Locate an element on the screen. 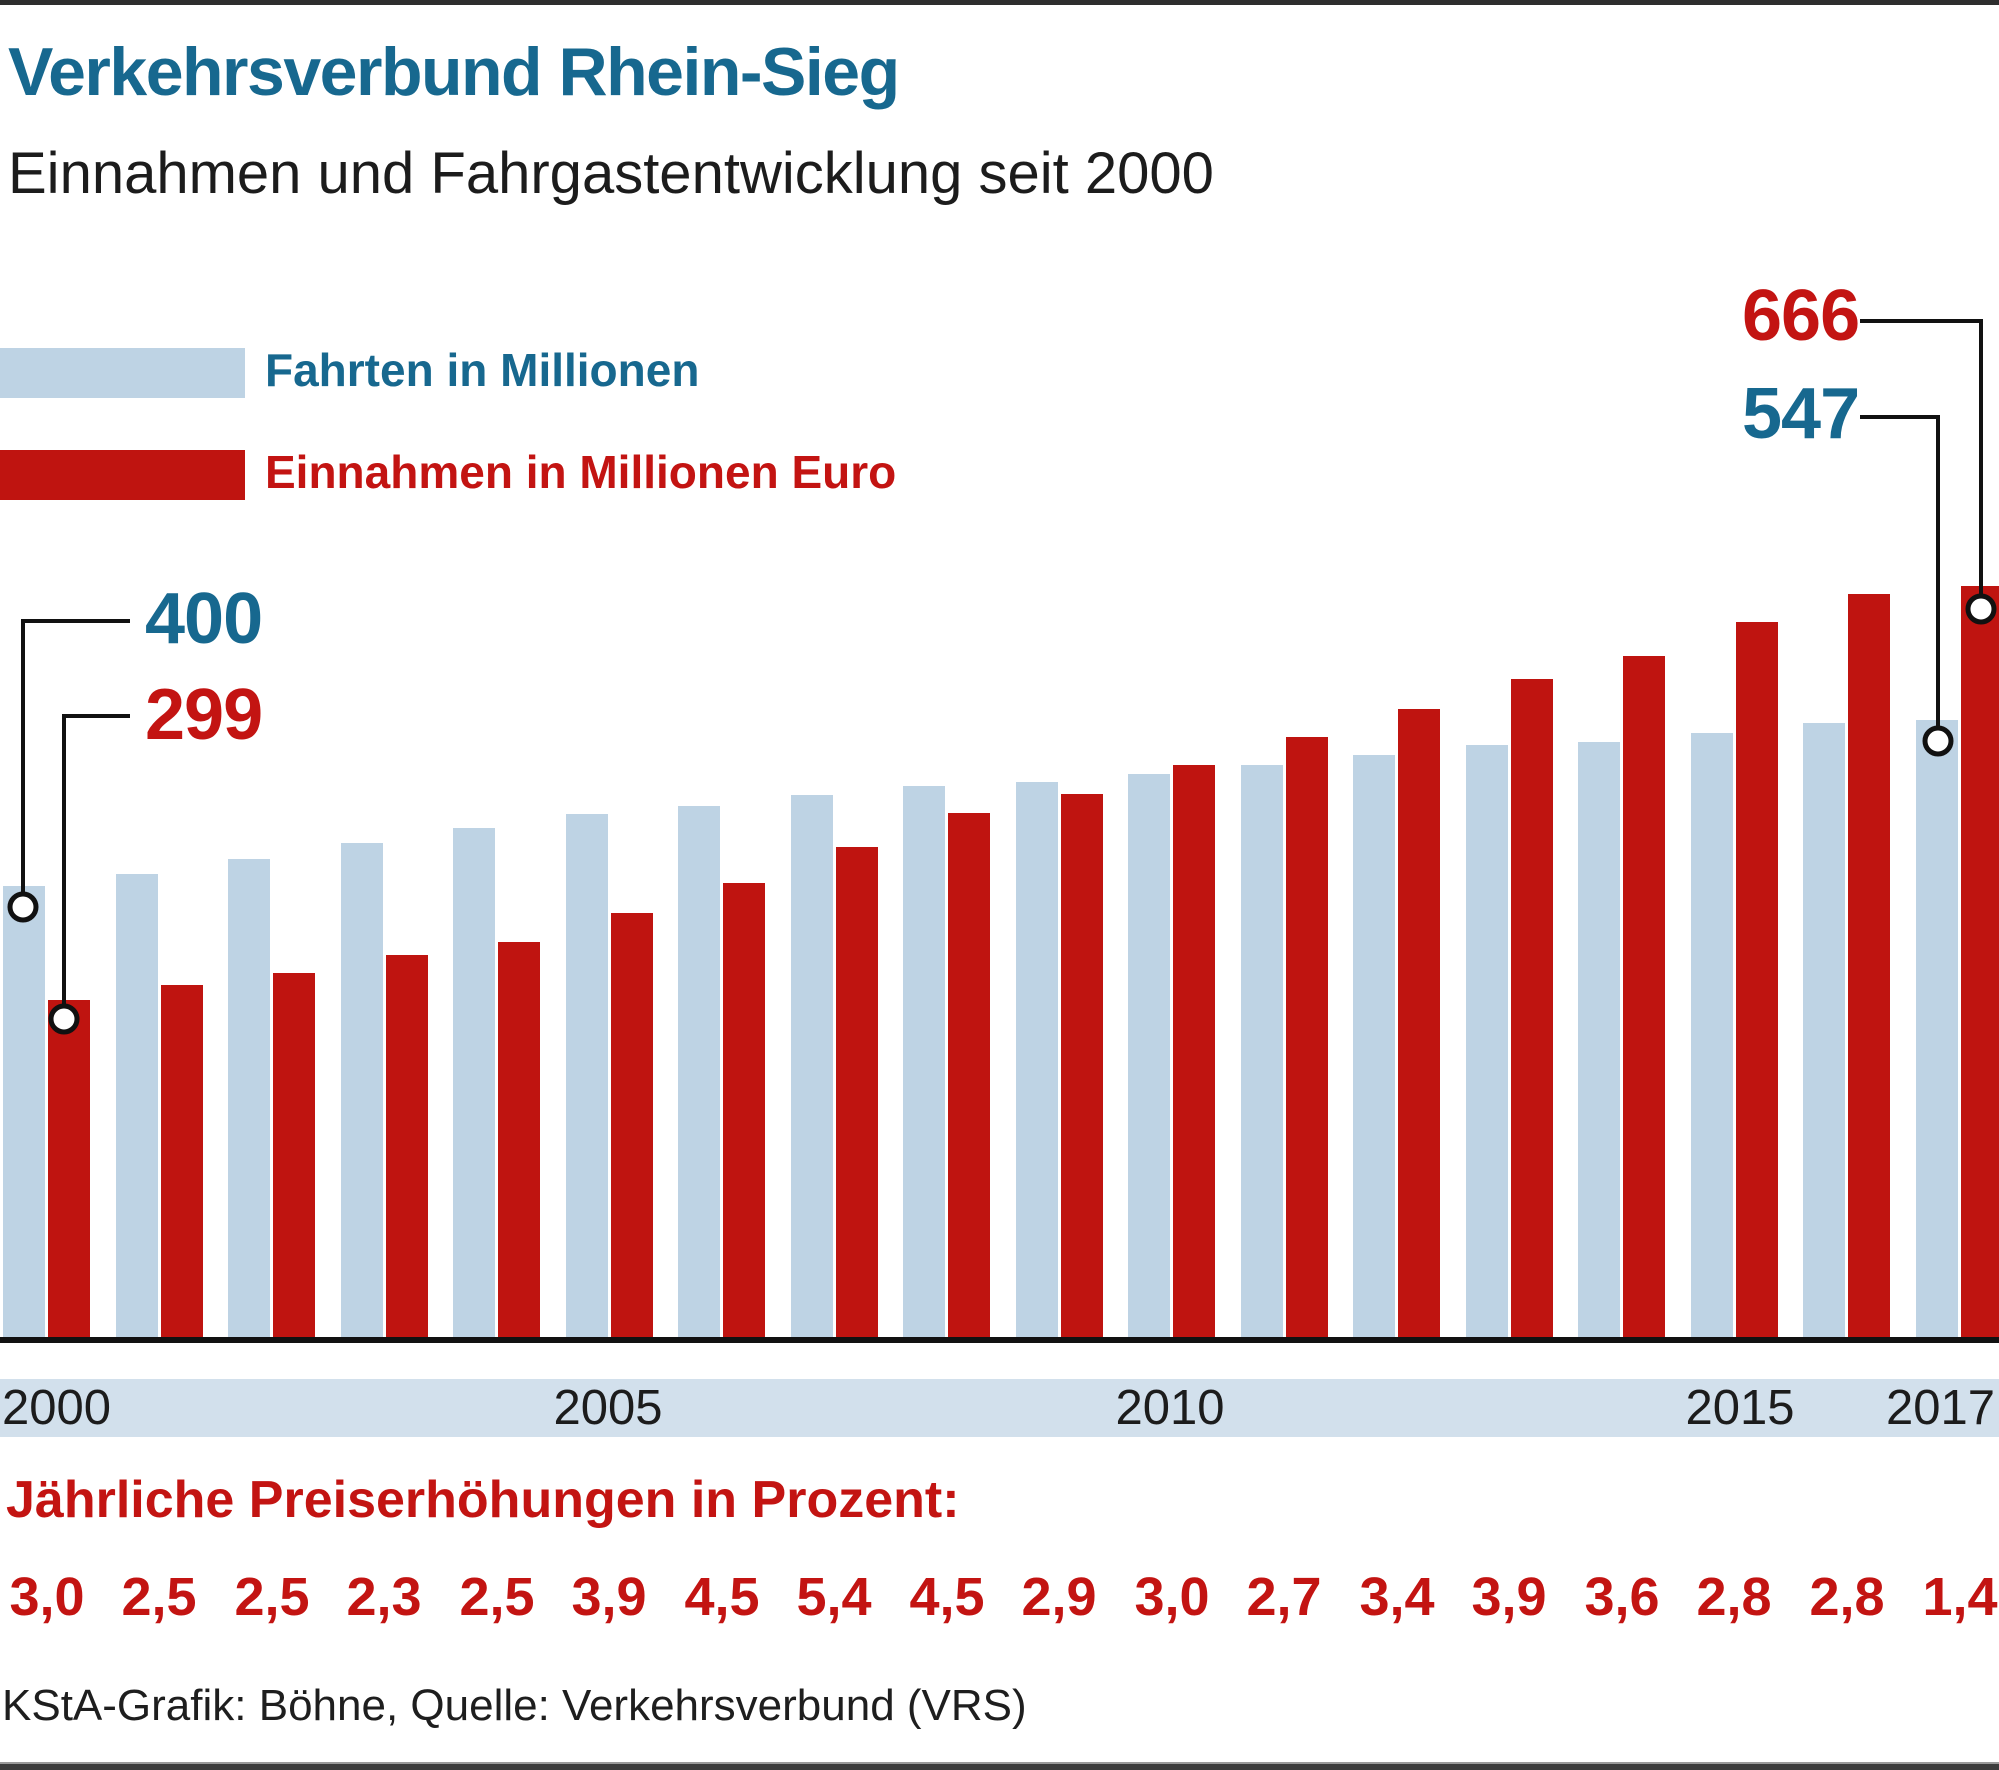  callout-value-rides-2000: 400 is located at coordinates (204, 619).